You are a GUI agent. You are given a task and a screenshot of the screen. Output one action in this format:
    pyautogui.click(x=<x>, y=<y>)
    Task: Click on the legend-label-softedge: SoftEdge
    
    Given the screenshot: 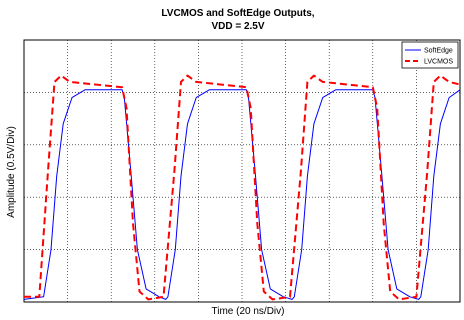 What is the action you would take?
    pyautogui.click(x=438, y=51)
    